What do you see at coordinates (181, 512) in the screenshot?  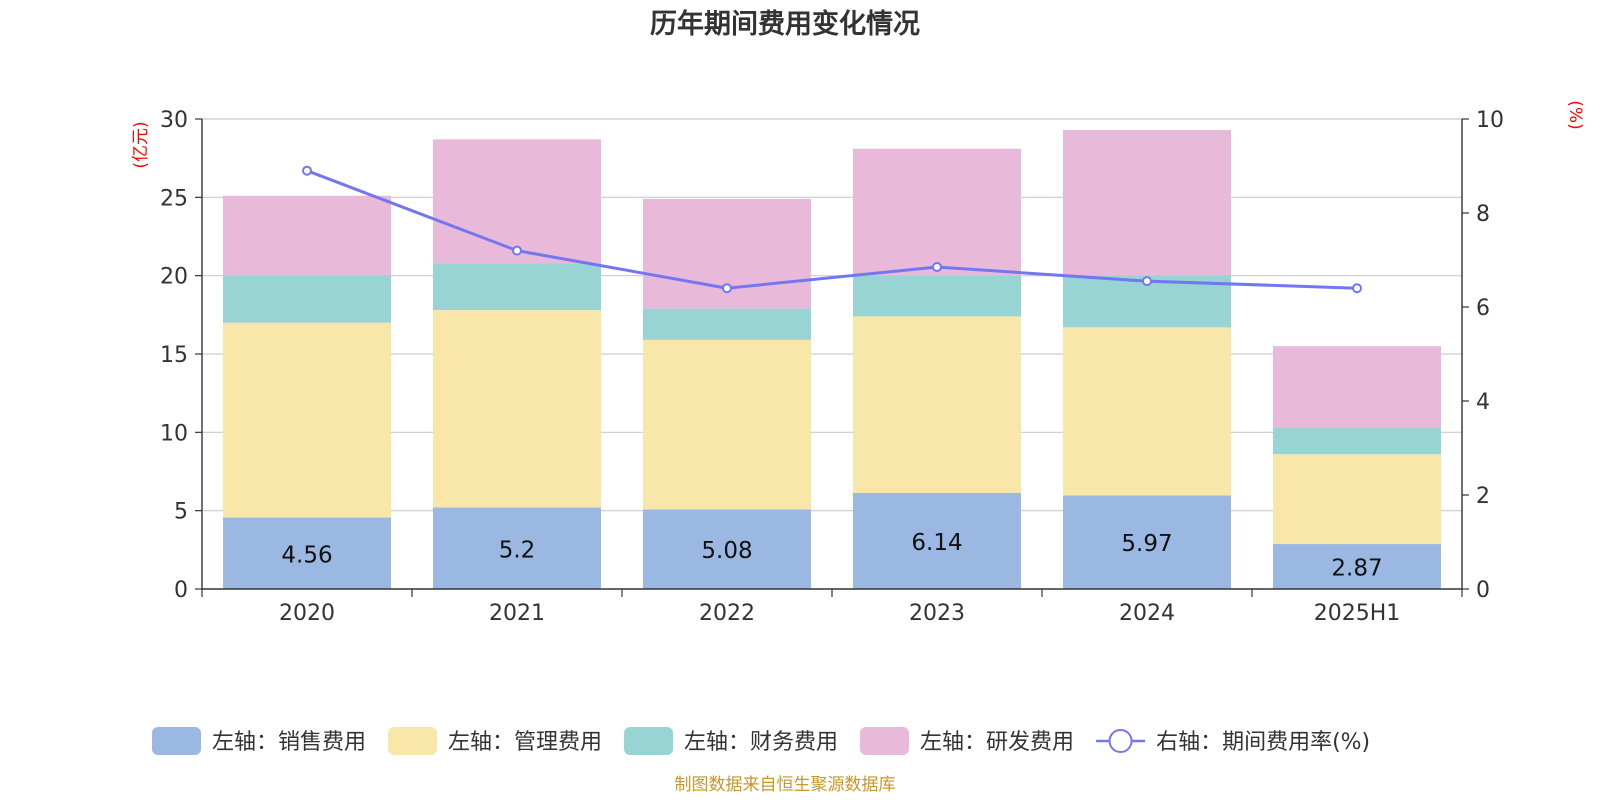 I see `left-tick-label: 5` at bounding box center [181, 512].